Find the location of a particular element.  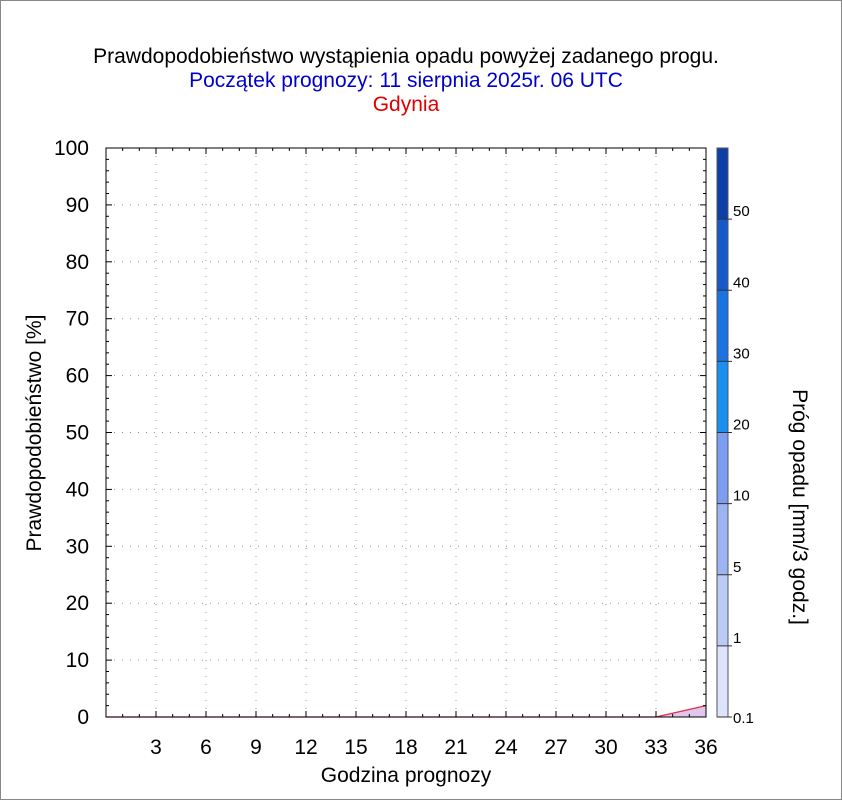

colorbar-label: 1 is located at coordinates (737, 638).